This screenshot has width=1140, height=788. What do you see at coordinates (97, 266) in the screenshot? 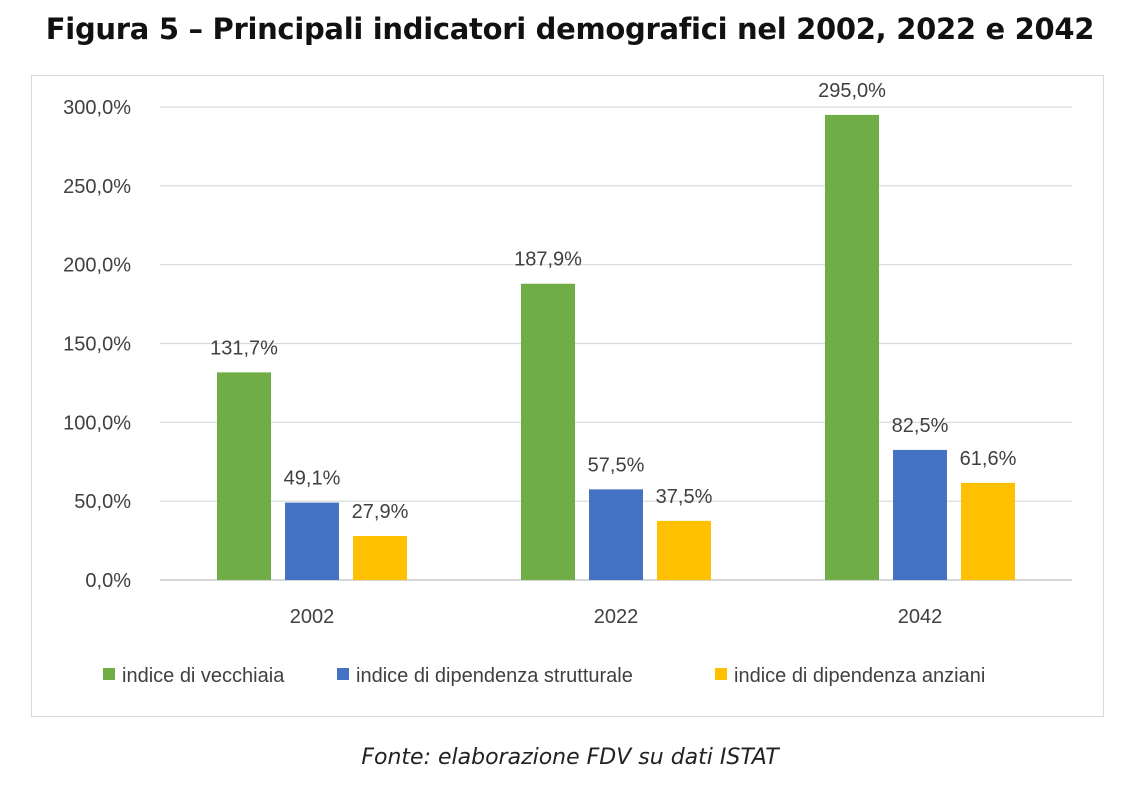
I see `y-tick-label: 200,0%` at bounding box center [97, 266].